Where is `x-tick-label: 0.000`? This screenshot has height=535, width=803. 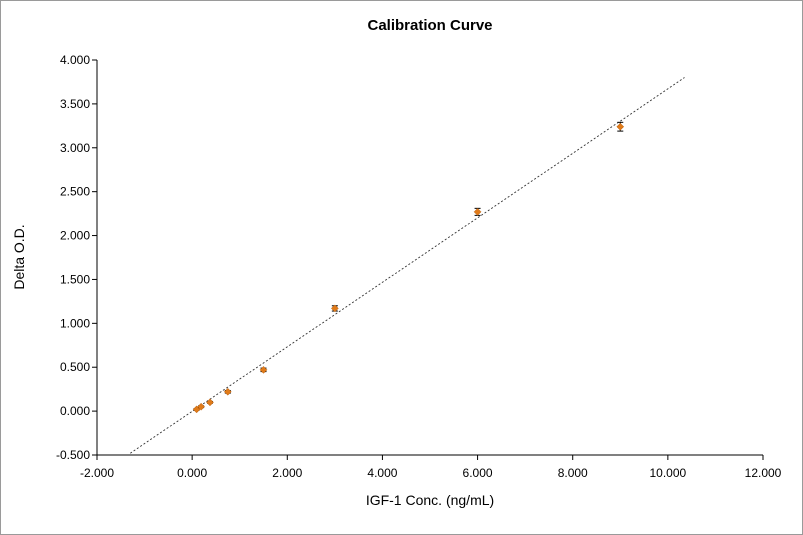
x-tick-label: 0.000 is located at coordinates (192, 473).